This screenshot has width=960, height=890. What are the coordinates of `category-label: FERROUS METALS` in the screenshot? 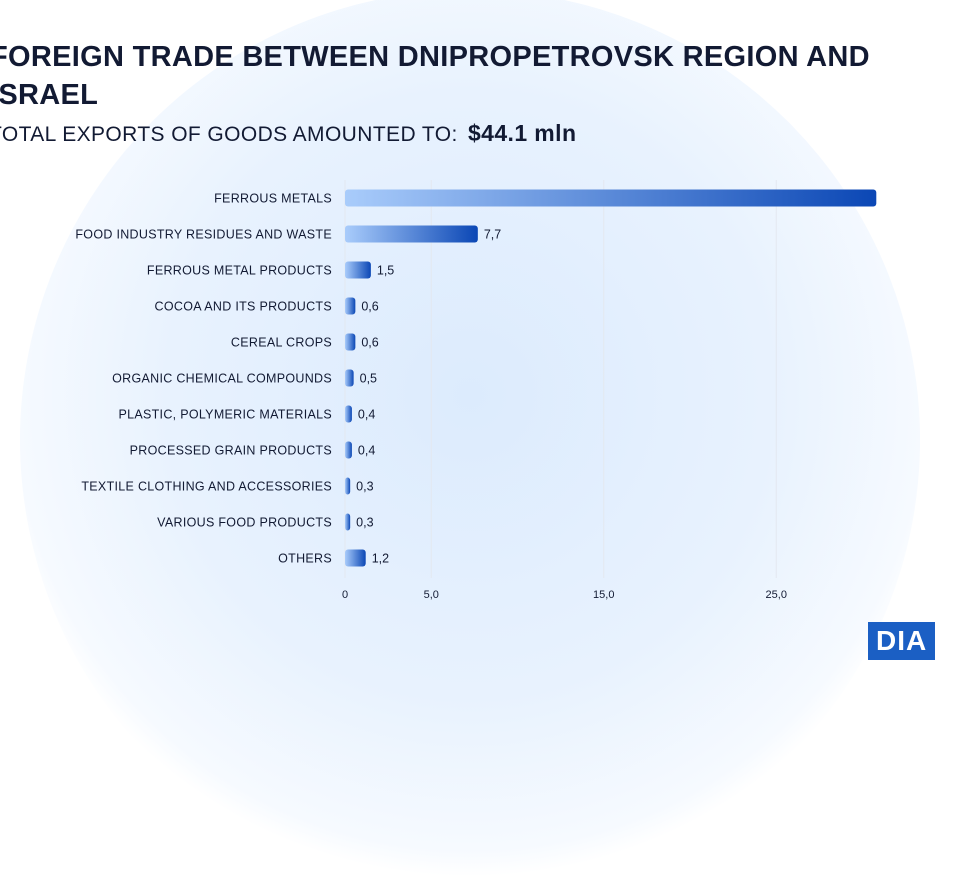 It's located at (273, 199).